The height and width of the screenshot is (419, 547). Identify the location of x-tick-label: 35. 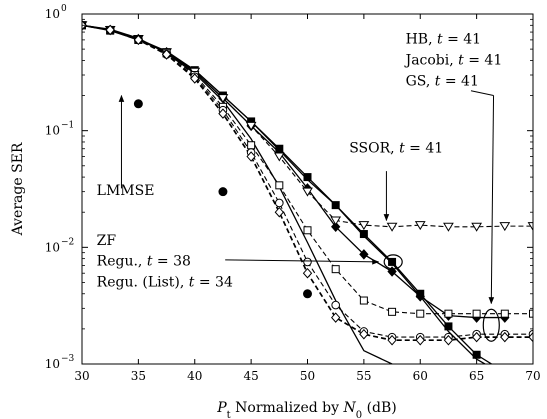
(138, 376).